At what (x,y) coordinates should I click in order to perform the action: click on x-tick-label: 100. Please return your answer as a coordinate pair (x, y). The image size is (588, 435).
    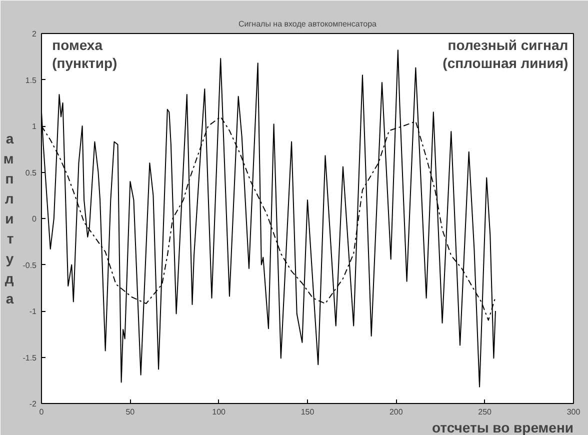
    Looking at the image, I should click on (219, 412).